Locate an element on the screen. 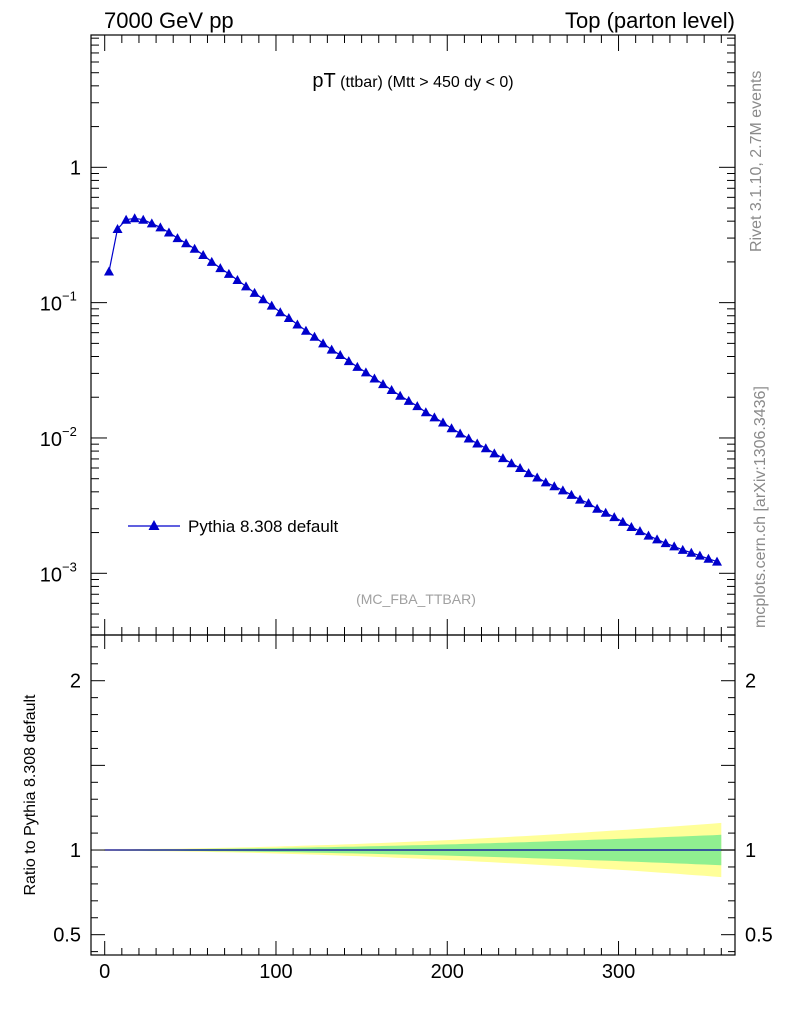 This screenshot has height=1024, width=786. rivet-label: Rivet 3.1.10, 2.7M events is located at coordinates (756, 161).